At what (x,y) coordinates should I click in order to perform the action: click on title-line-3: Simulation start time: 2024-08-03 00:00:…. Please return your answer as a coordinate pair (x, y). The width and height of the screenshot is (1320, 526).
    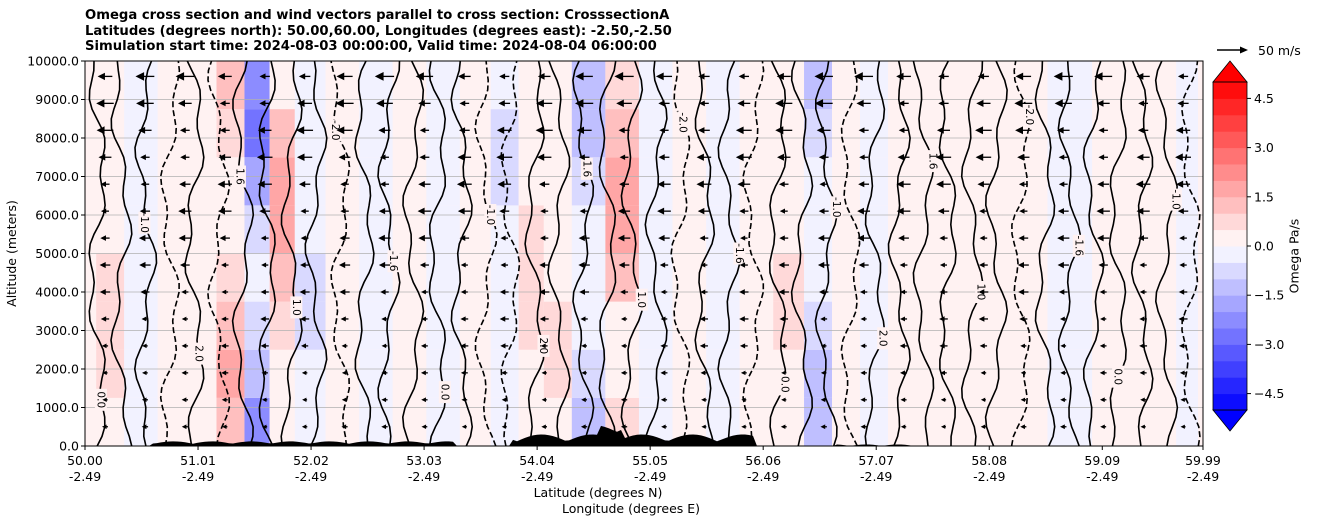
    Looking at the image, I should click on (371, 47).